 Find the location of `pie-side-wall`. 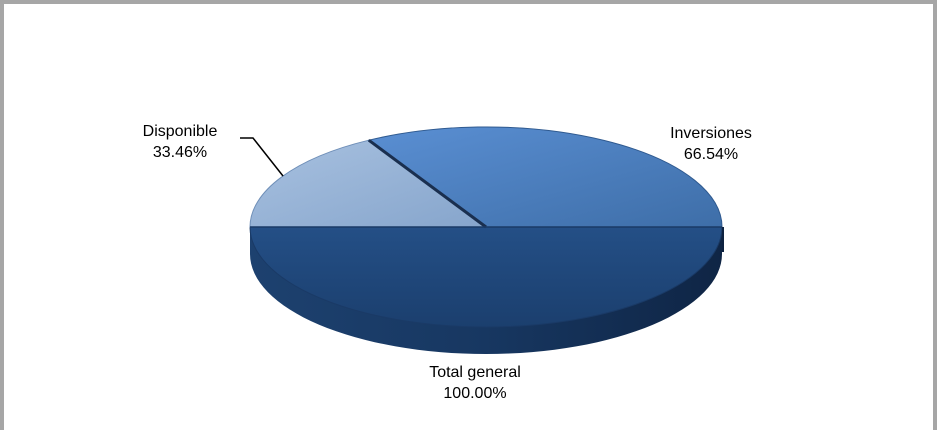

pie-side-wall is located at coordinates (486, 290).